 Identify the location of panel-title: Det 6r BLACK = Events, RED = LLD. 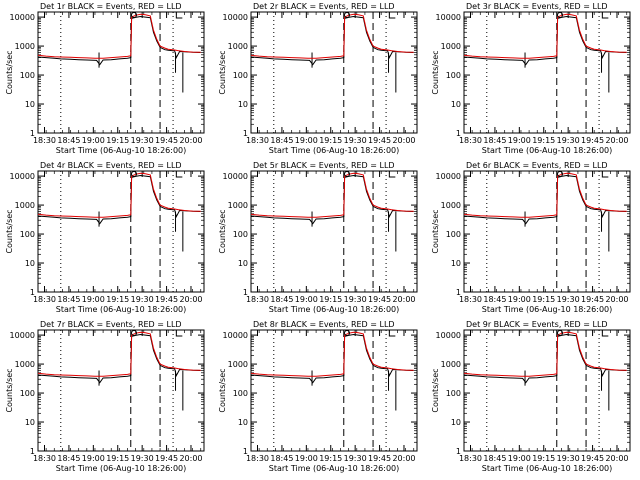
(537, 165).